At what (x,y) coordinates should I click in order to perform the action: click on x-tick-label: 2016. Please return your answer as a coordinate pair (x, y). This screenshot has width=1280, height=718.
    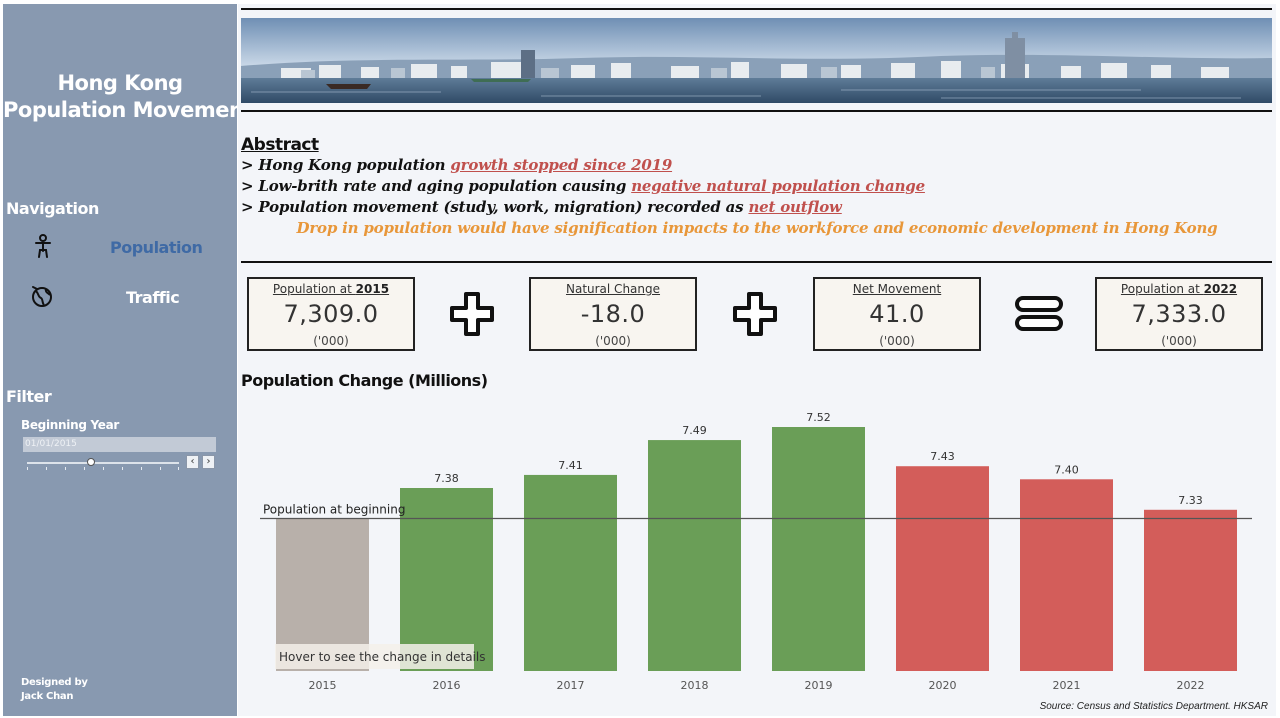
    Looking at the image, I should click on (447, 685).